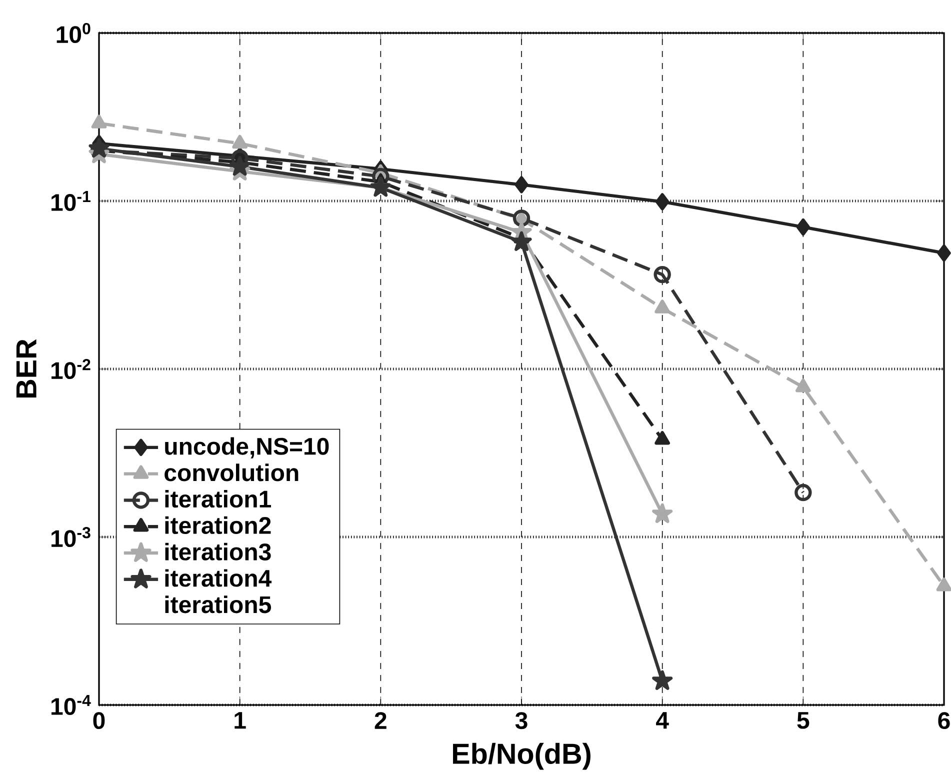  I want to click on legend-label: iteration3, so click(218, 551).